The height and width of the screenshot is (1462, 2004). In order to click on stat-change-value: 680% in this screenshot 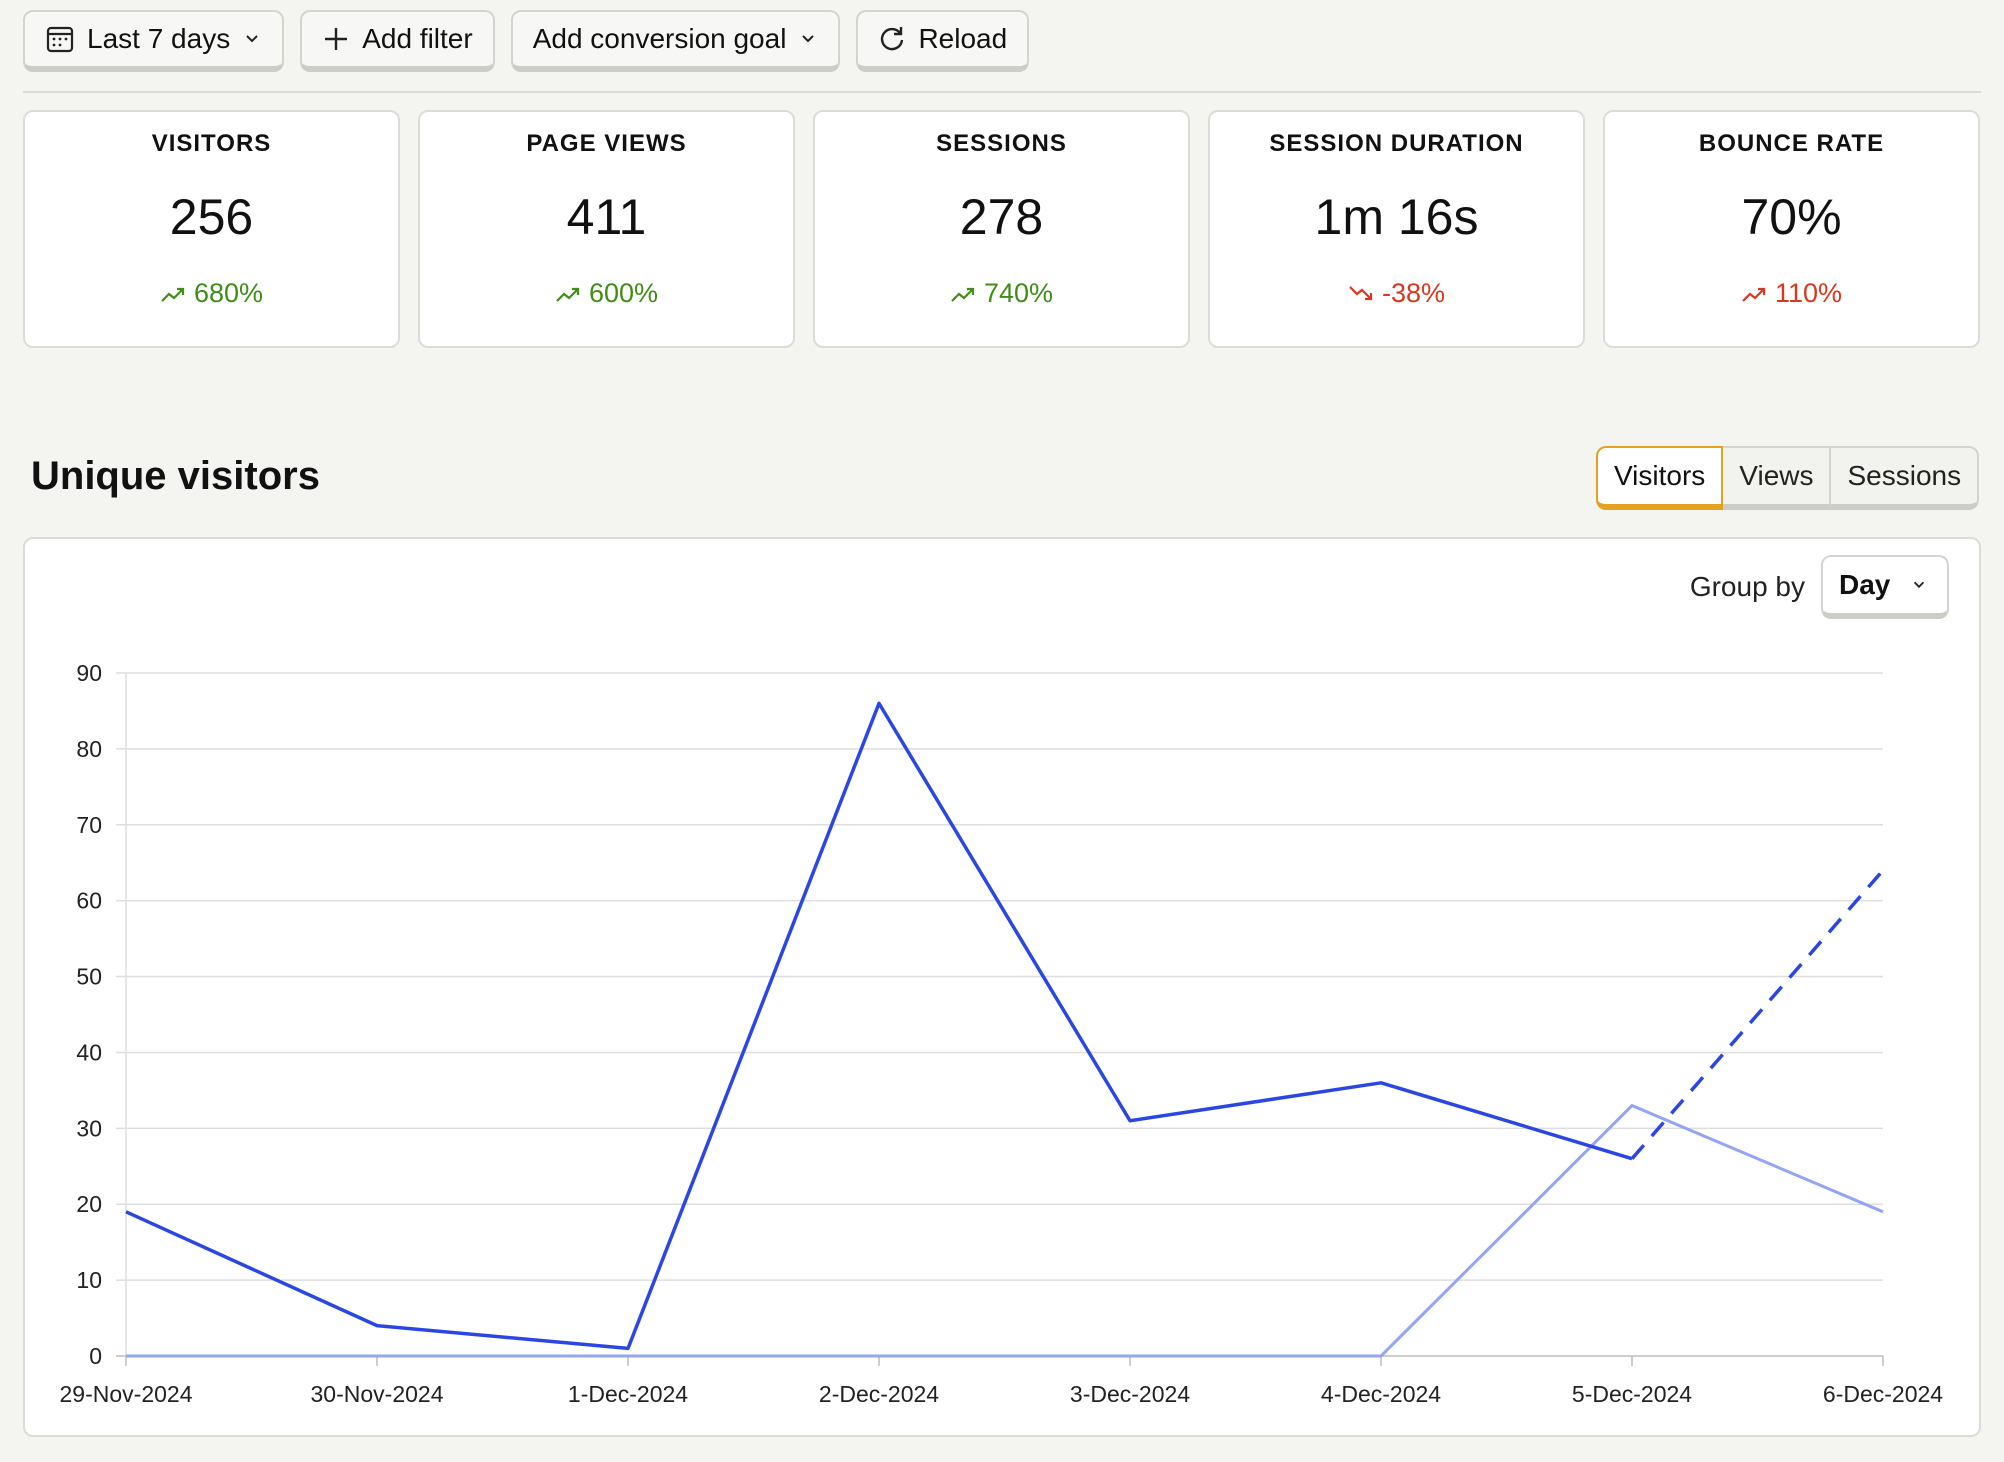, I will do `click(228, 293)`.